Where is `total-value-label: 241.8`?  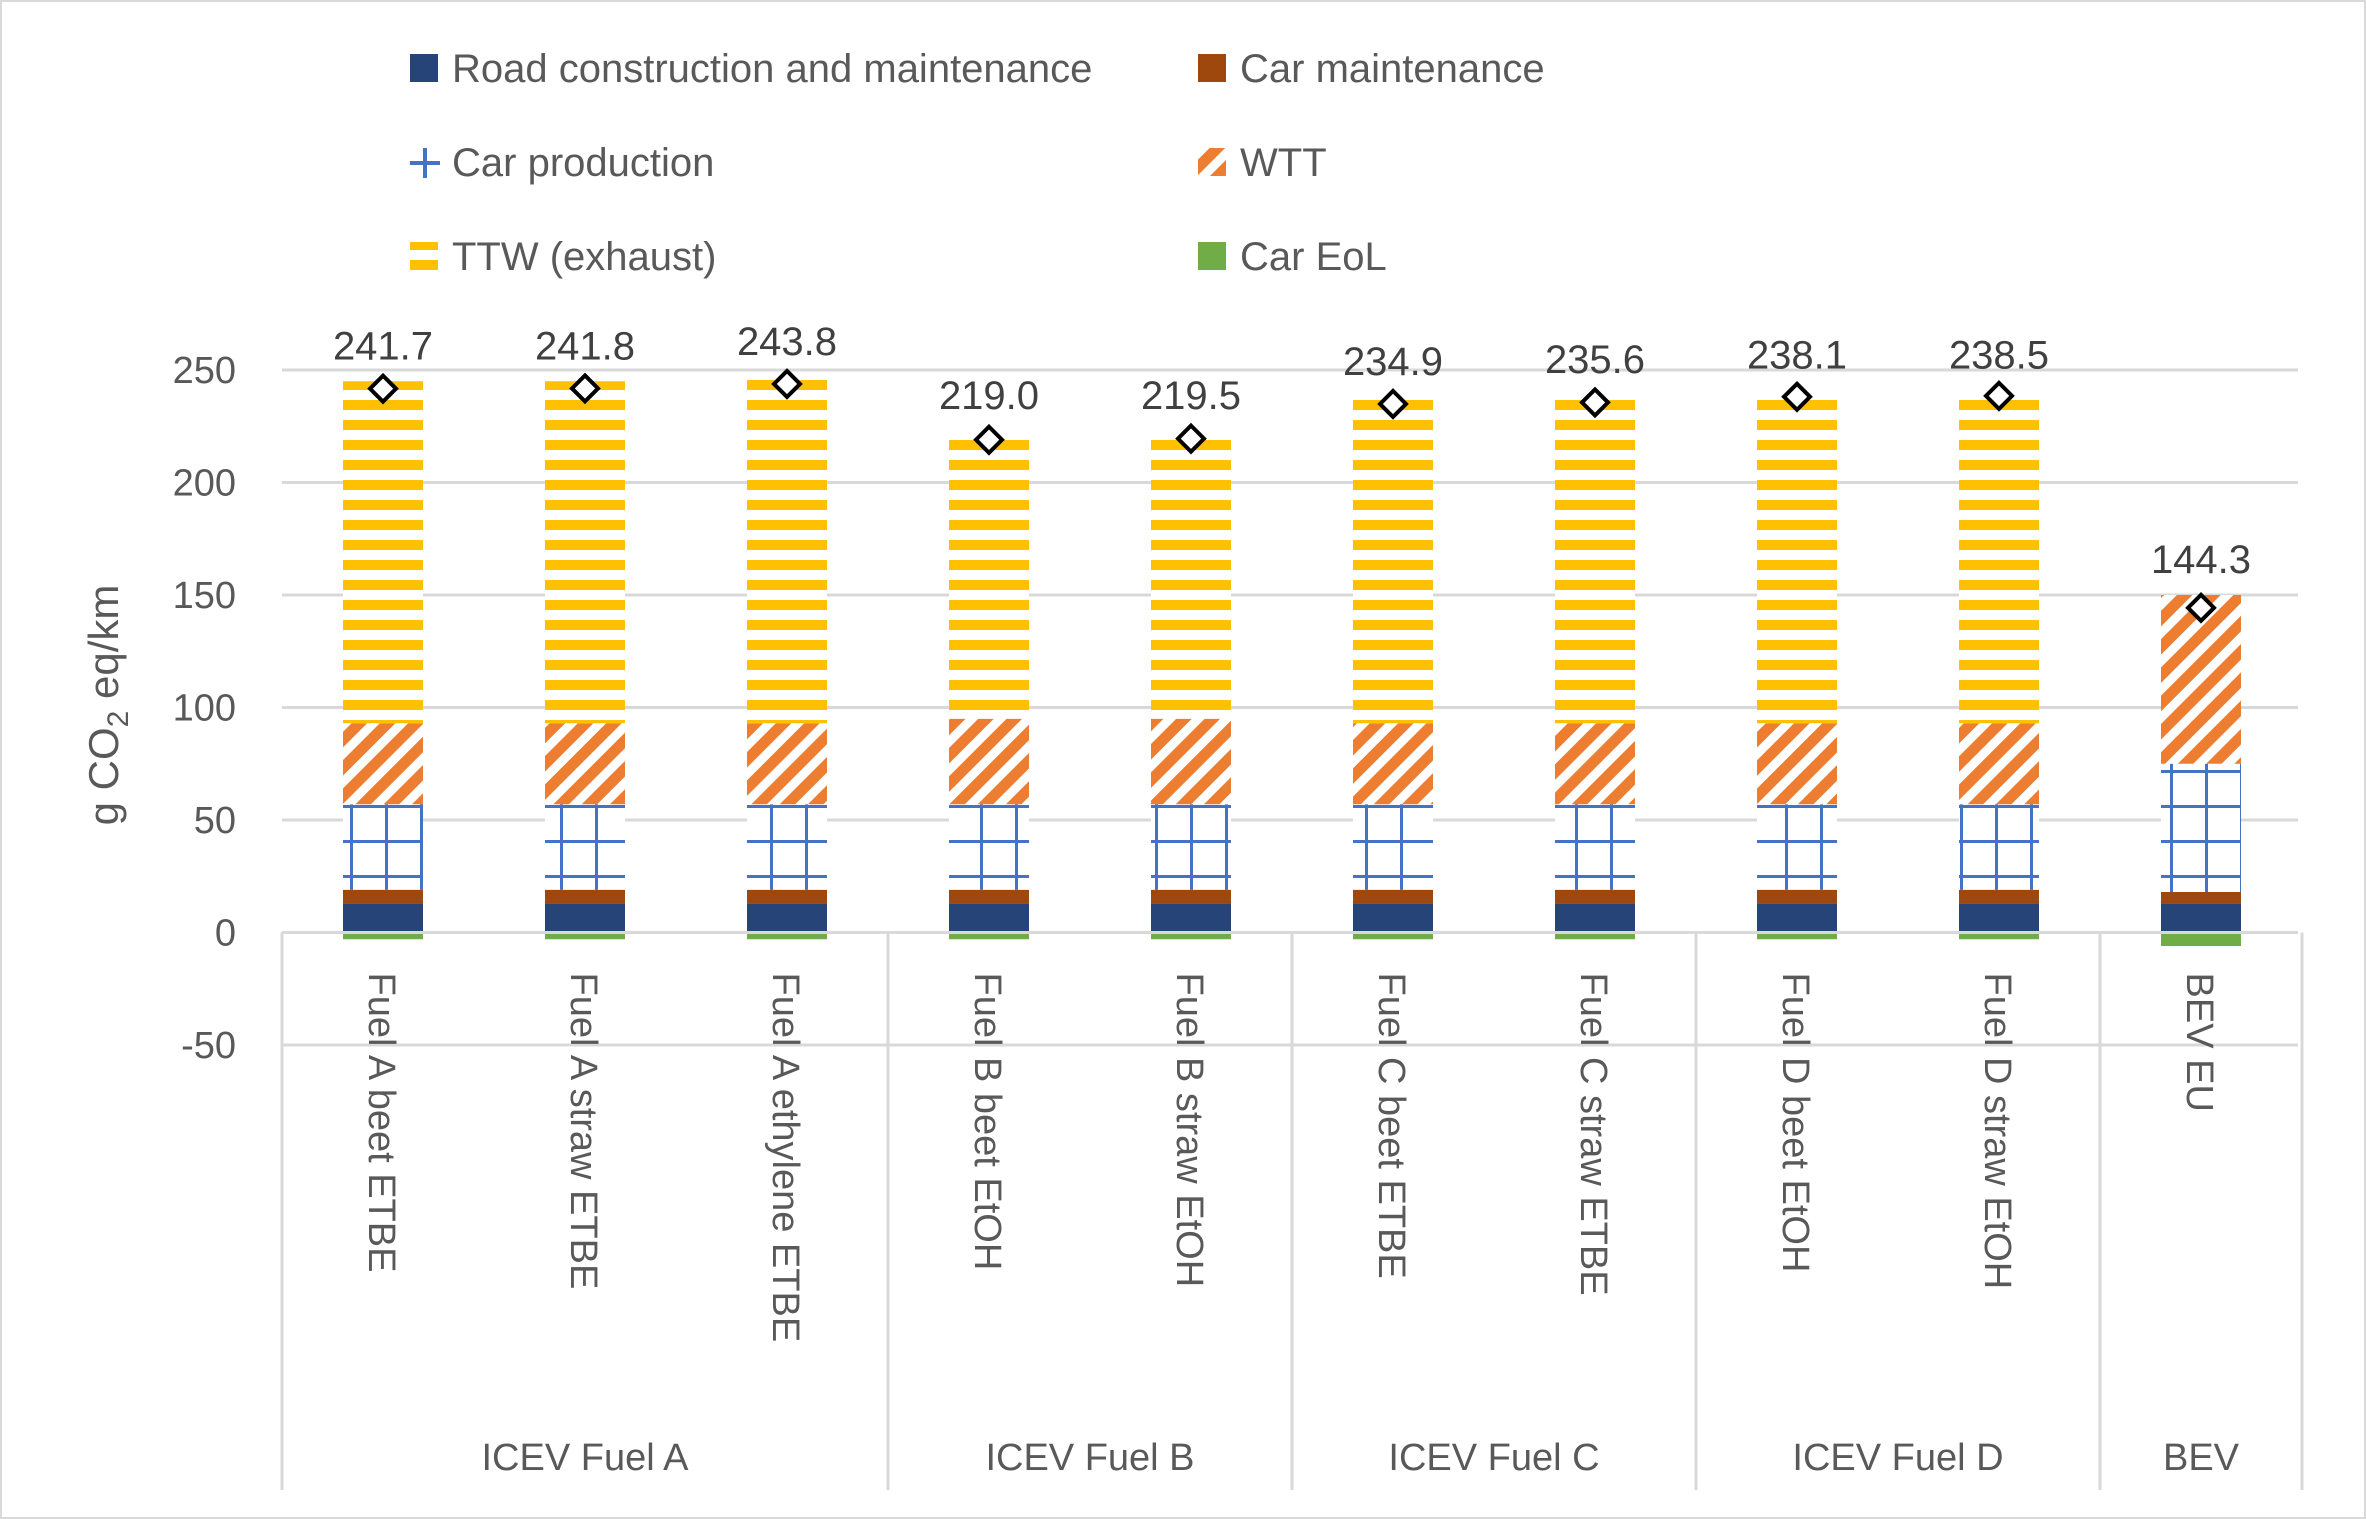
total-value-label: 241.8 is located at coordinates (585, 346).